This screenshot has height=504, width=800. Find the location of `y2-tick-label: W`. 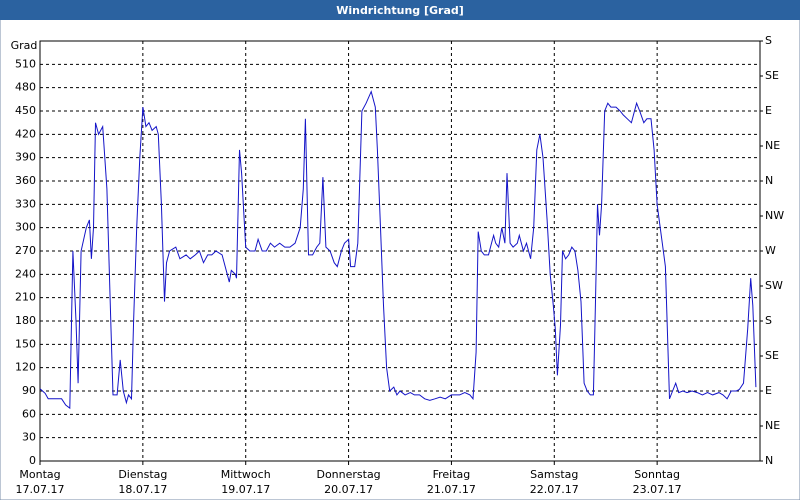

y2-tick-label: W is located at coordinates (770, 250).